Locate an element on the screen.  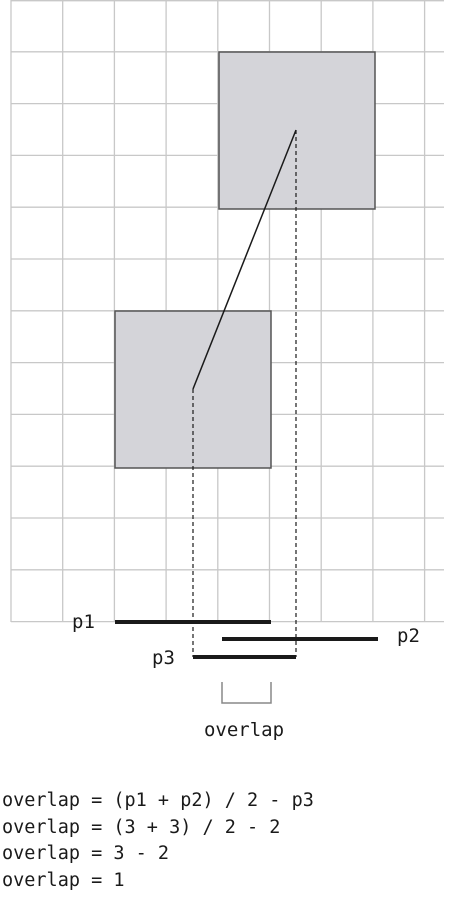
overlap-bracket is located at coordinates (246, 692).